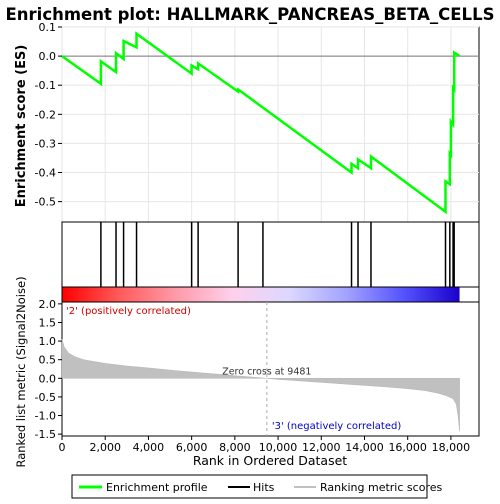 This screenshot has width=500, height=504. Describe the element at coordinates (105, 447) in the screenshot. I see `x-tick-label: 2,000` at that location.